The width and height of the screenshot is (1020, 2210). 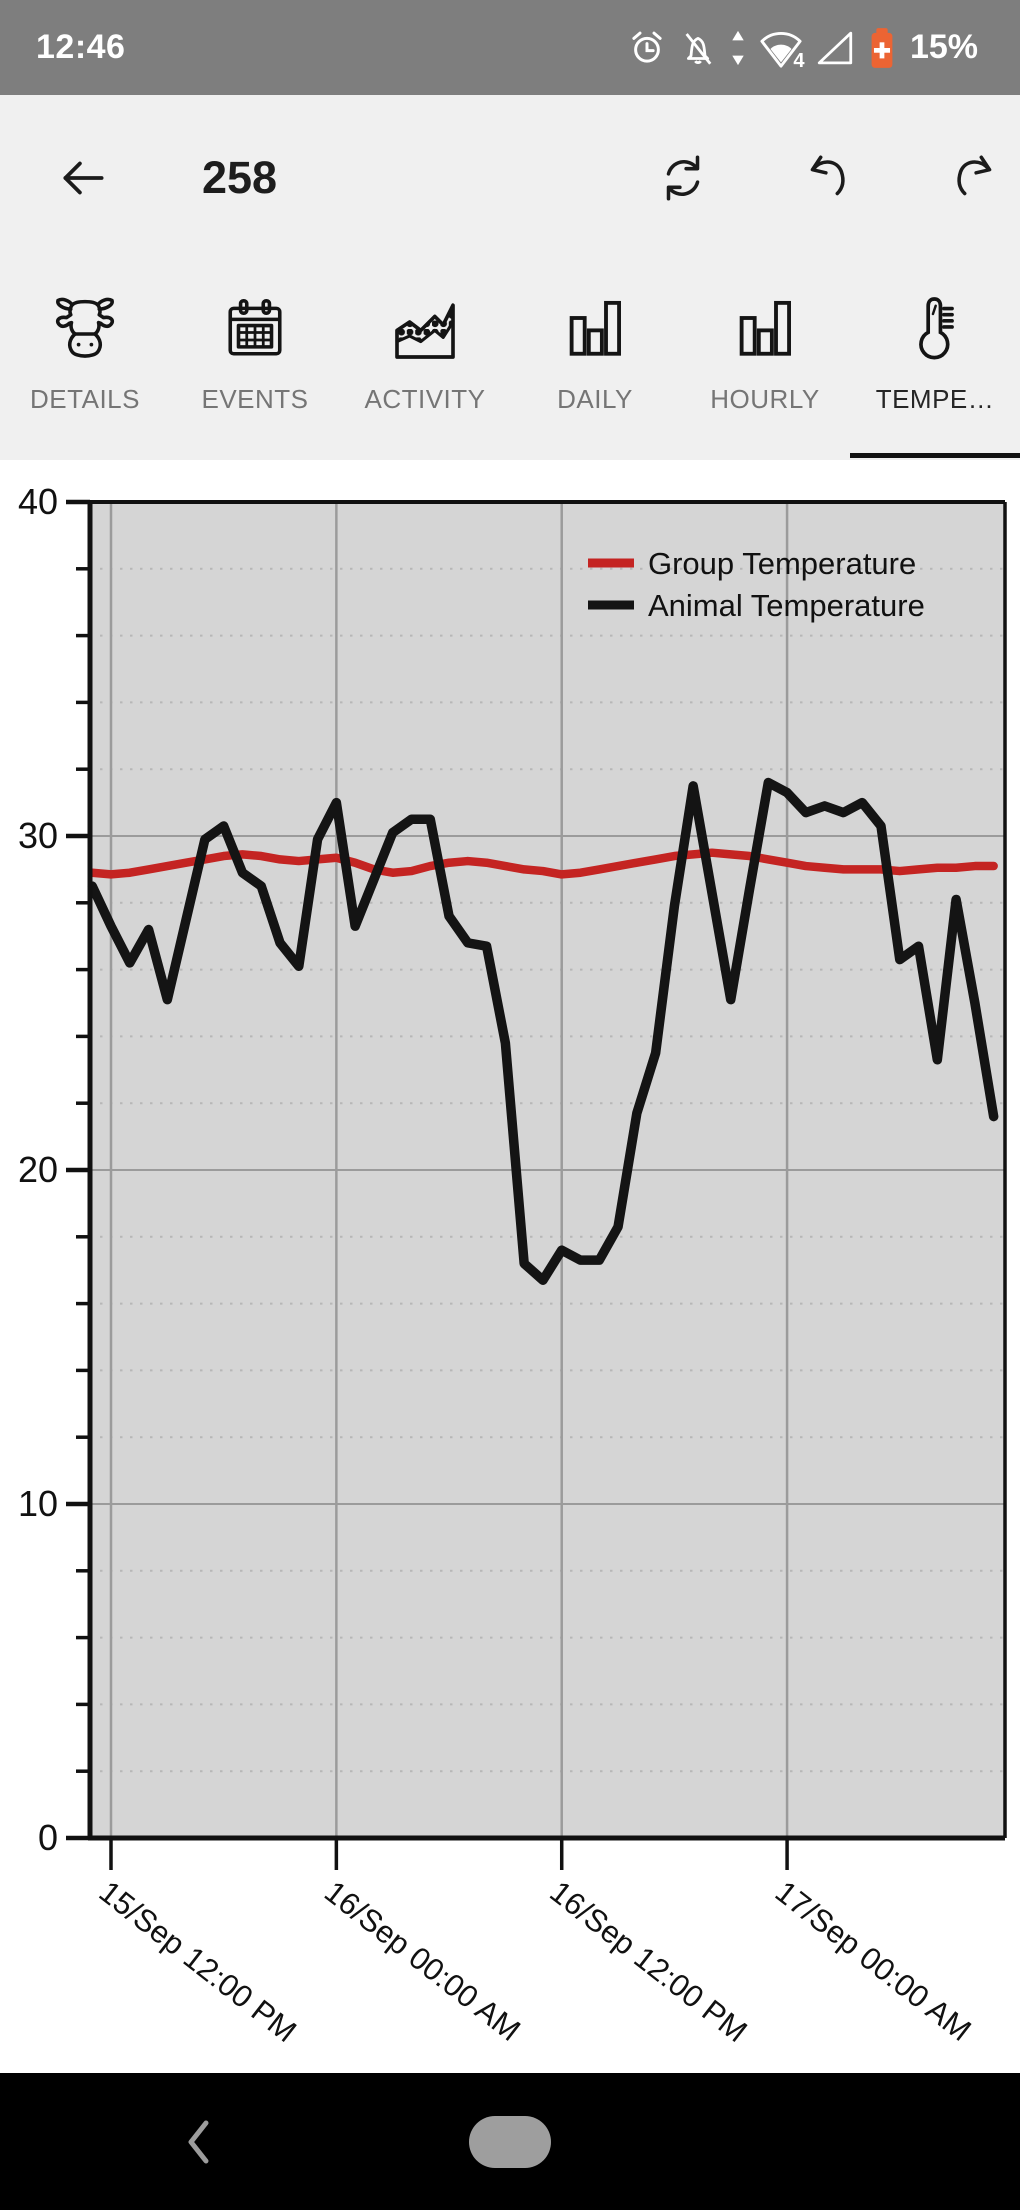 I want to click on tab-hourly: HOURLY, so click(x=765, y=360).